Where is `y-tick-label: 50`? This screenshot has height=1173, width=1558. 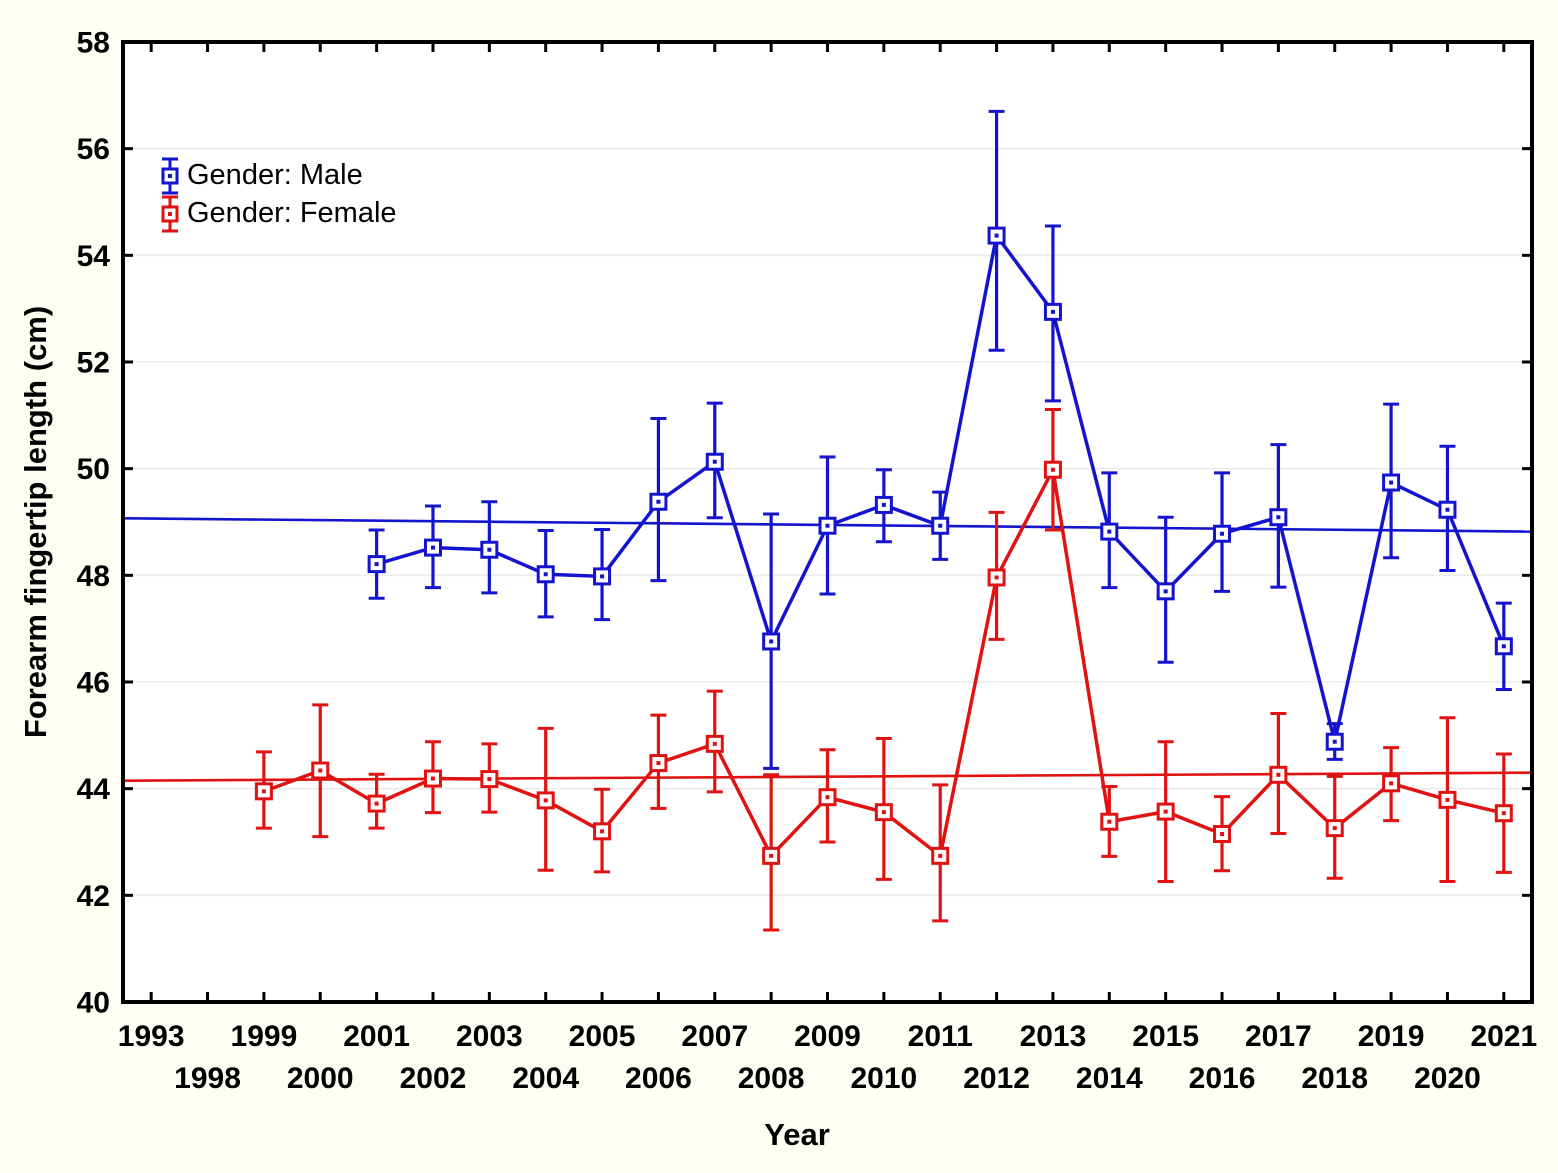
y-tick-label: 50 is located at coordinates (93, 469).